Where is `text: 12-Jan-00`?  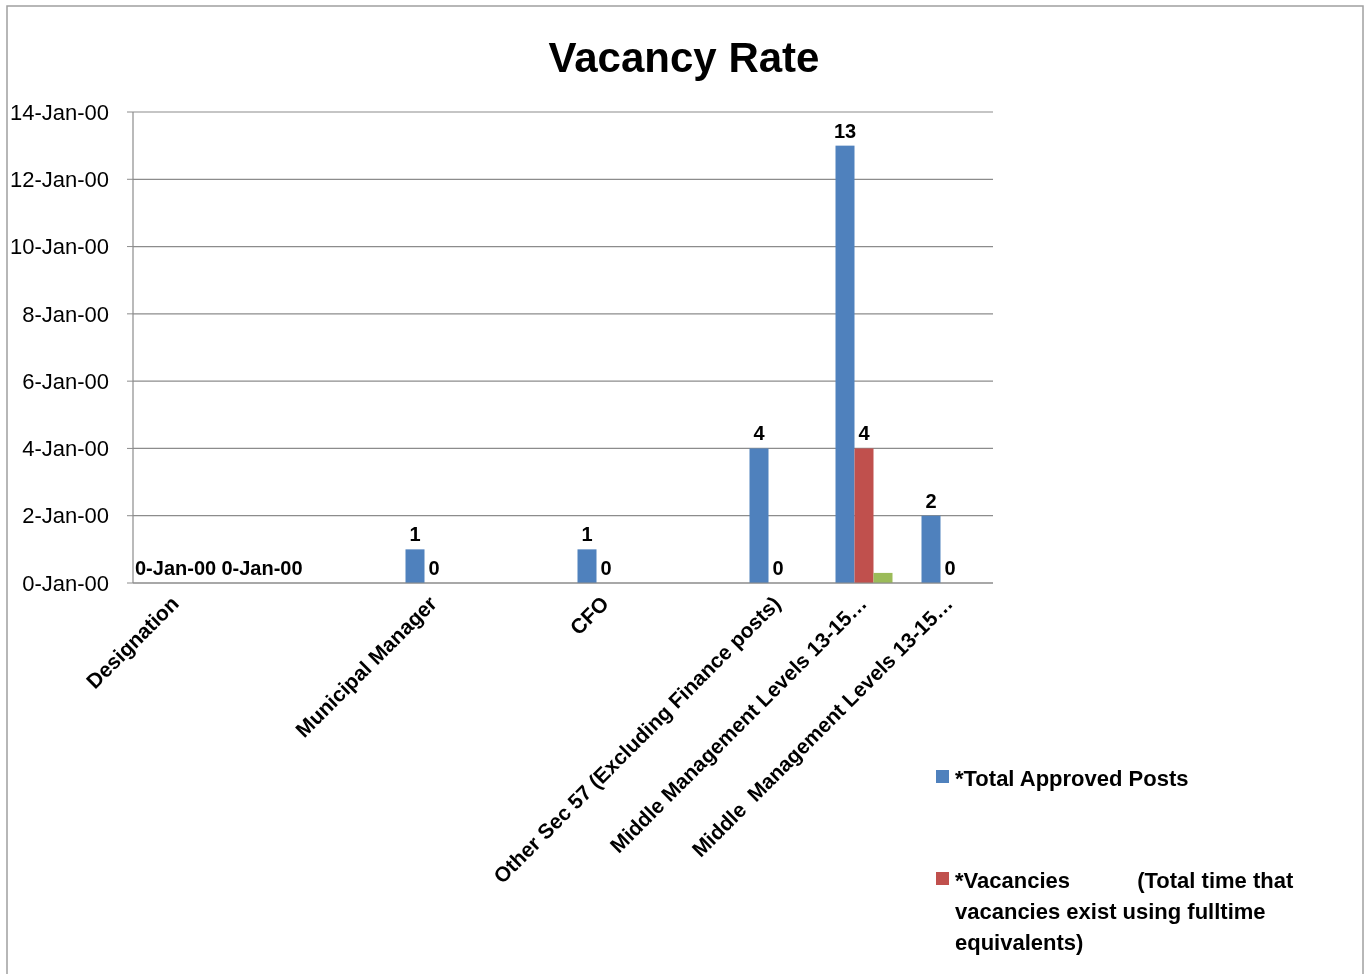
text: 12-Jan-00 is located at coordinates (59, 179).